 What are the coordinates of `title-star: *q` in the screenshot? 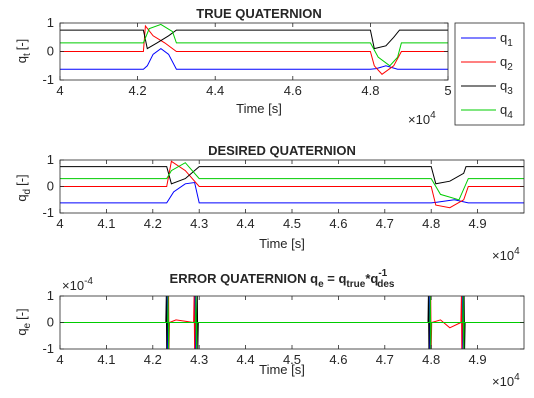 It's located at (371, 278).